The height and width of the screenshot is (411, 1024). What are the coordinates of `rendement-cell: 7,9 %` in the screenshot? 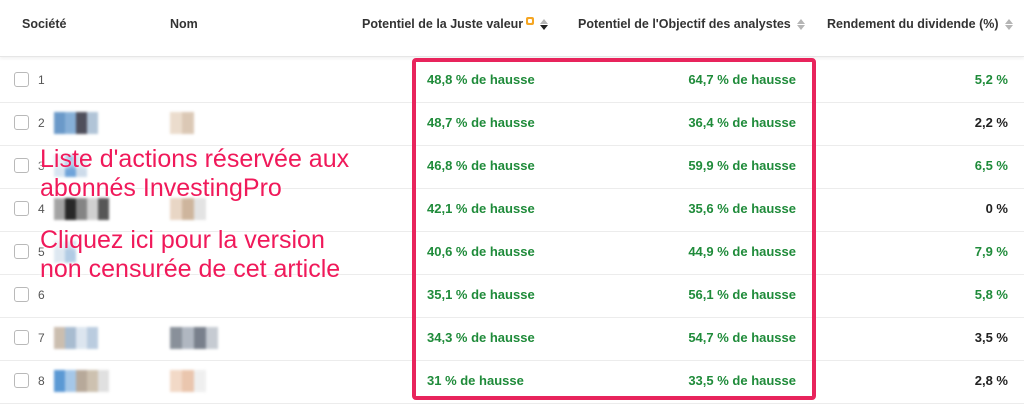 It's located at (991, 251).